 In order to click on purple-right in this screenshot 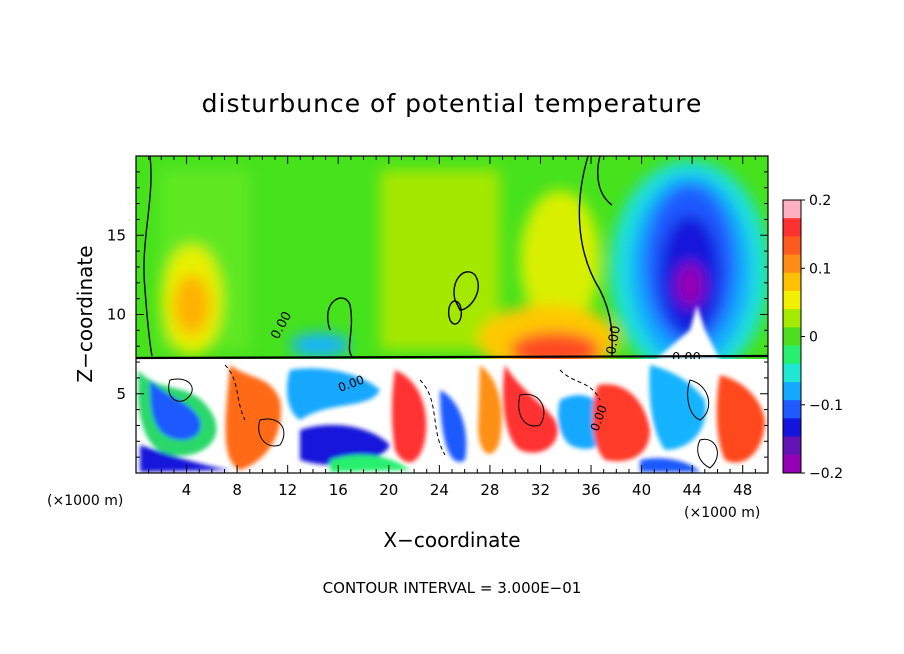, I will do `click(690, 285)`.